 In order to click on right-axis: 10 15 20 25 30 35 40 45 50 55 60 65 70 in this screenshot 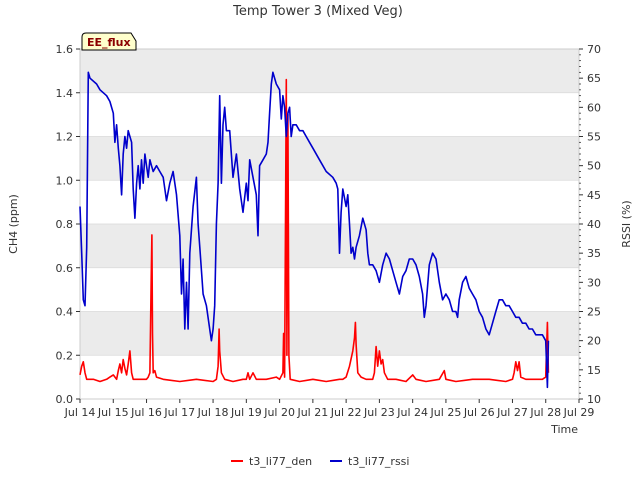, I will do `click(590, 224)`.